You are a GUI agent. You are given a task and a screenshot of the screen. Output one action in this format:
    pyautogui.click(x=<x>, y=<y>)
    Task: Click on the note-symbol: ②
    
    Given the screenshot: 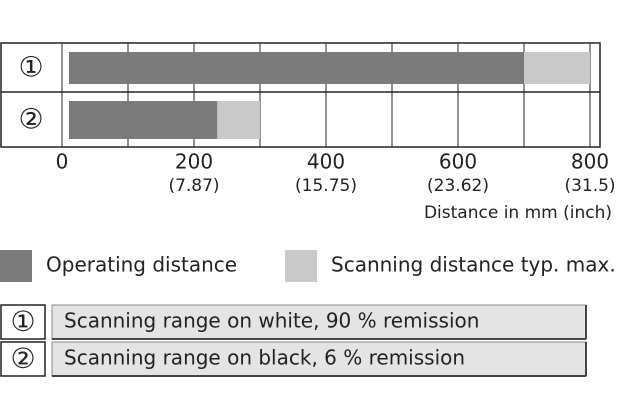 What is the action you would take?
    pyautogui.click(x=22, y=358)
    